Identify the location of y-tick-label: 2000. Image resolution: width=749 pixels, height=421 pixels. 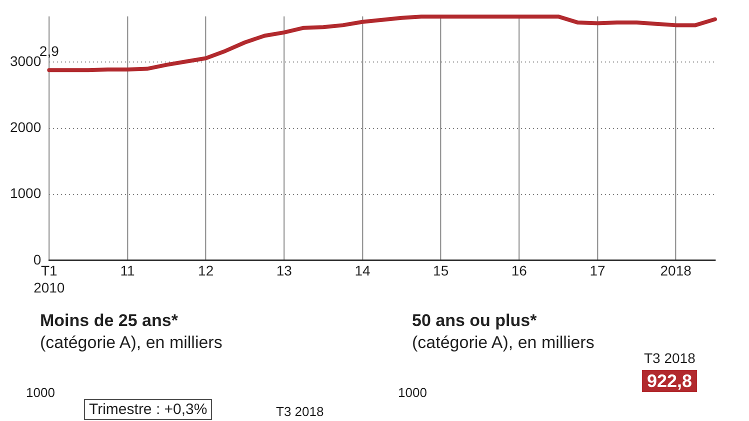
(26, 127).